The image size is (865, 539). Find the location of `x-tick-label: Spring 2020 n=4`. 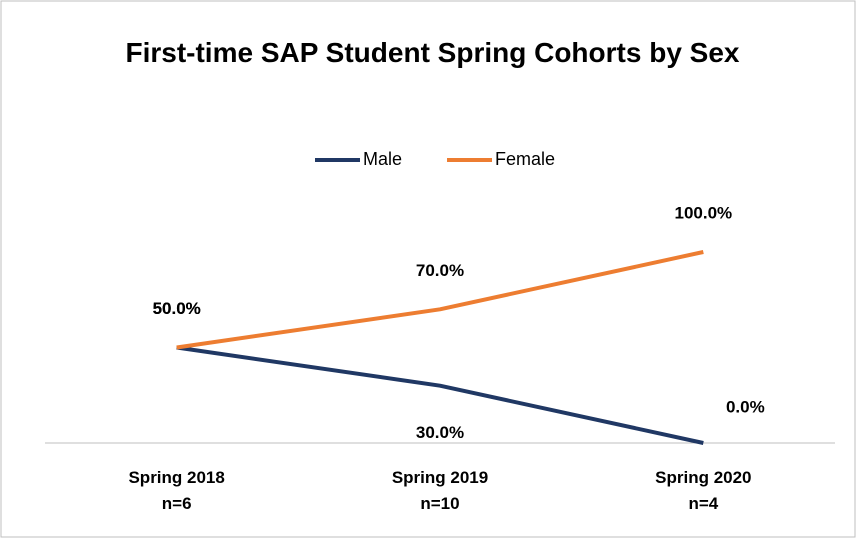

x-tick-label: Spring 2020 n=4 is located at coordinates (703, 490).